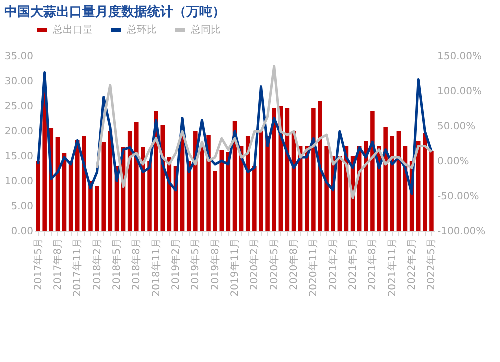 The height and width of the screenshot is (362, 500). Describe the element at coordinates (235, 267) in the screenshot. I see `x-tick-label: 2019年11月` at that location.